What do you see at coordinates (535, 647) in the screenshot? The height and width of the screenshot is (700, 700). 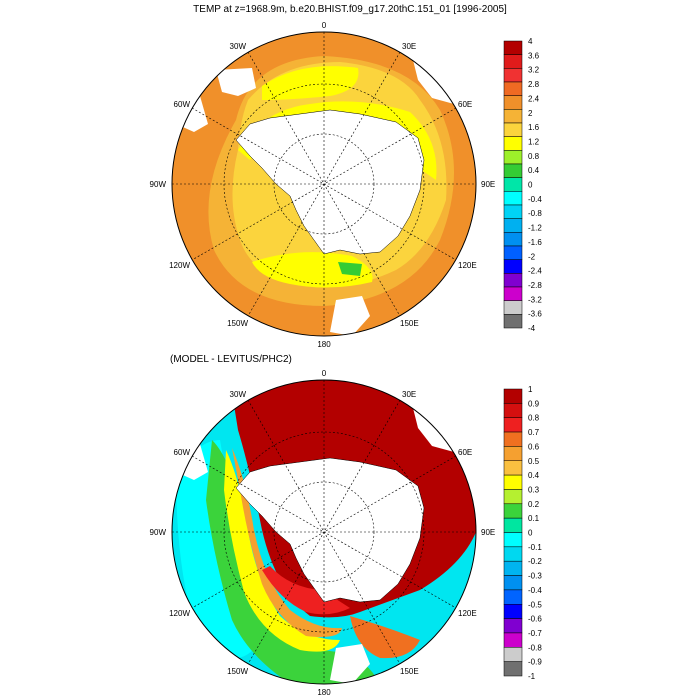 I see `bottom-colorbar-label: -0.8` at bounding box center [535, 647].